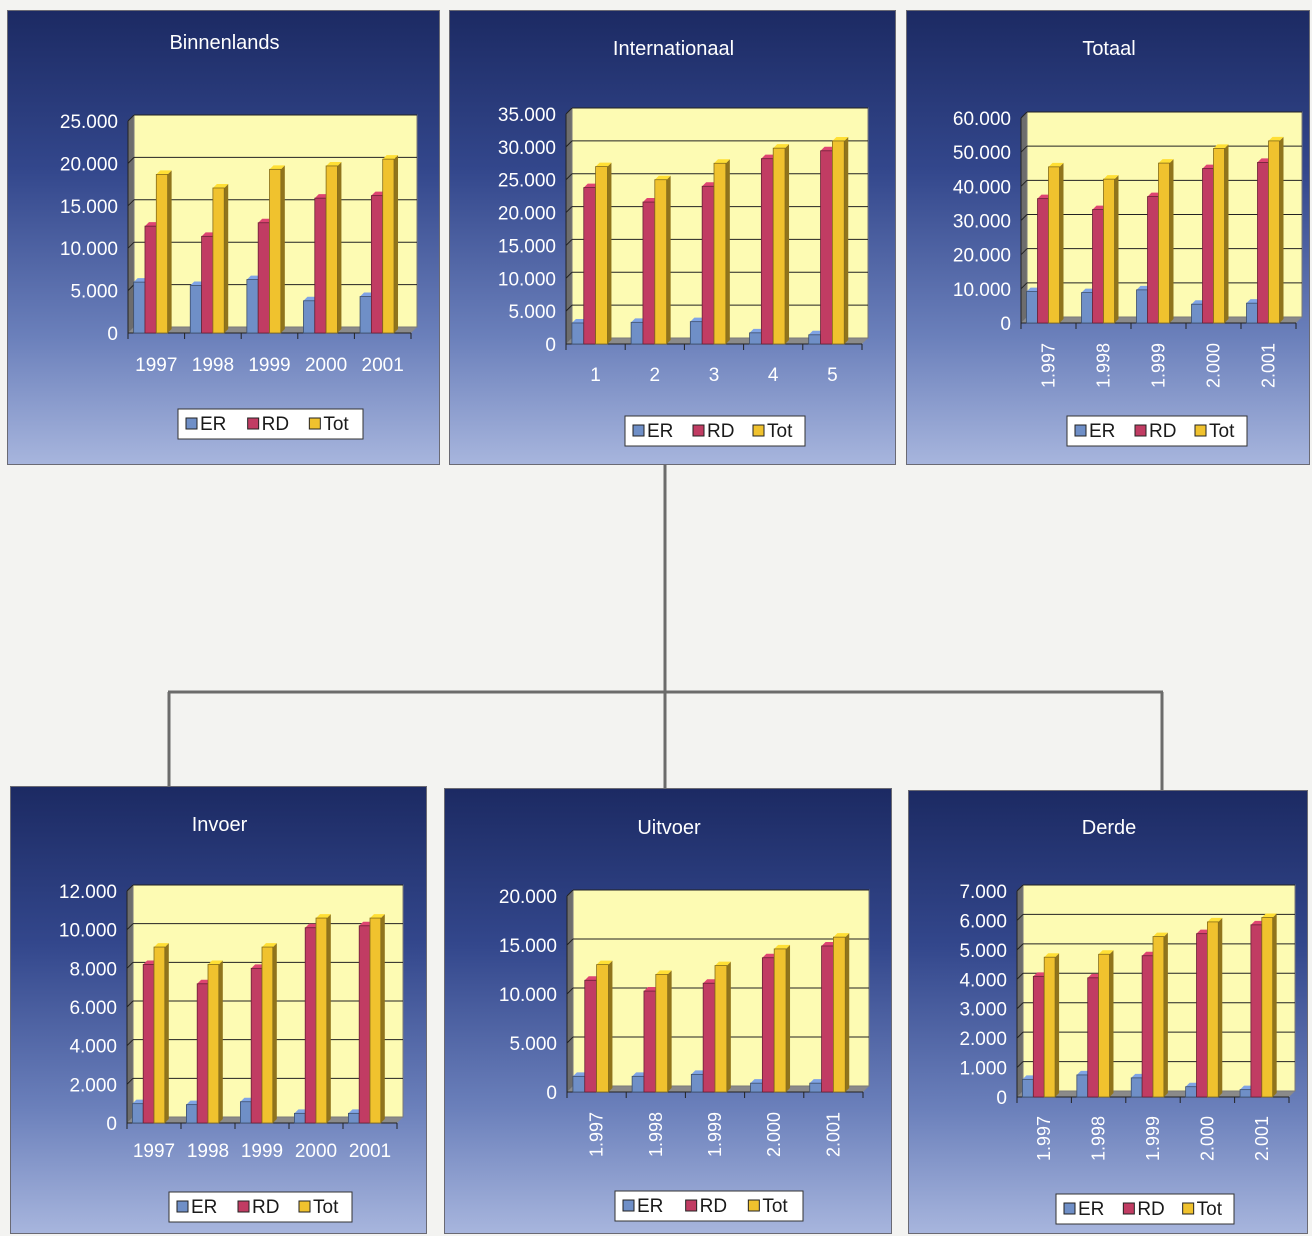  Describe the element at coordinates (982, 222) in the screenshot. I see `y-tick-label: 30.000` at that location.